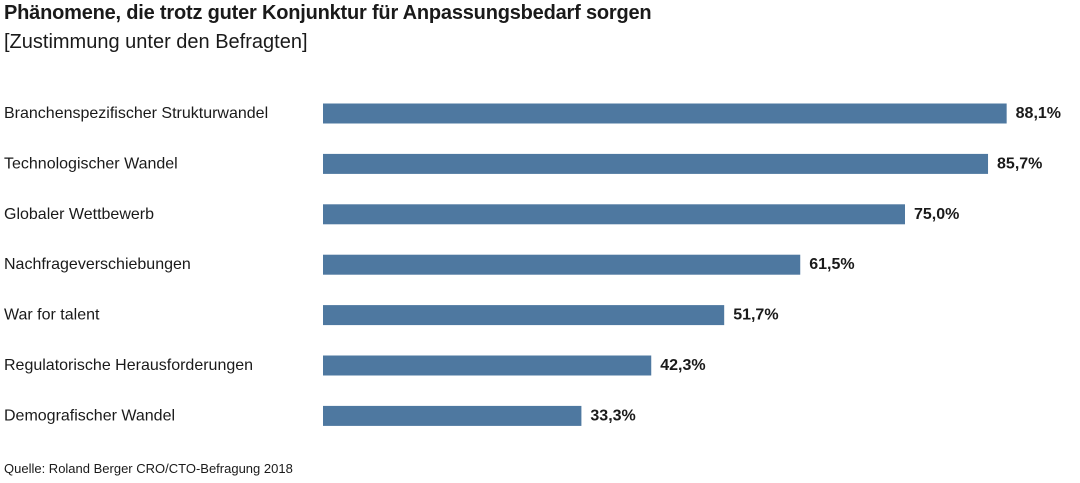 The image size is (1080, 483). Describe the element at coordinates (89, 415) in the screenshot. I see `category-label: Demografischer Wandel` at that location.